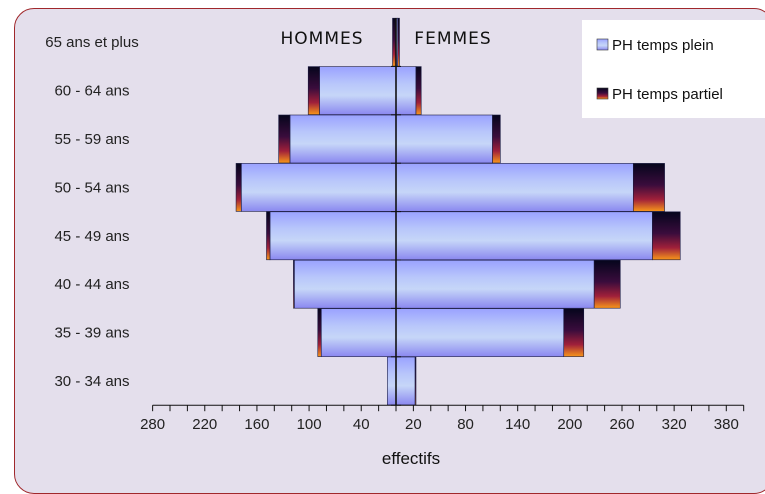 This screenshot has height=494, width=765. What do you see at coordinates (413, 424) in the screenshot?
I see `x-tick-label: 20` at bounding box center [413, 424].